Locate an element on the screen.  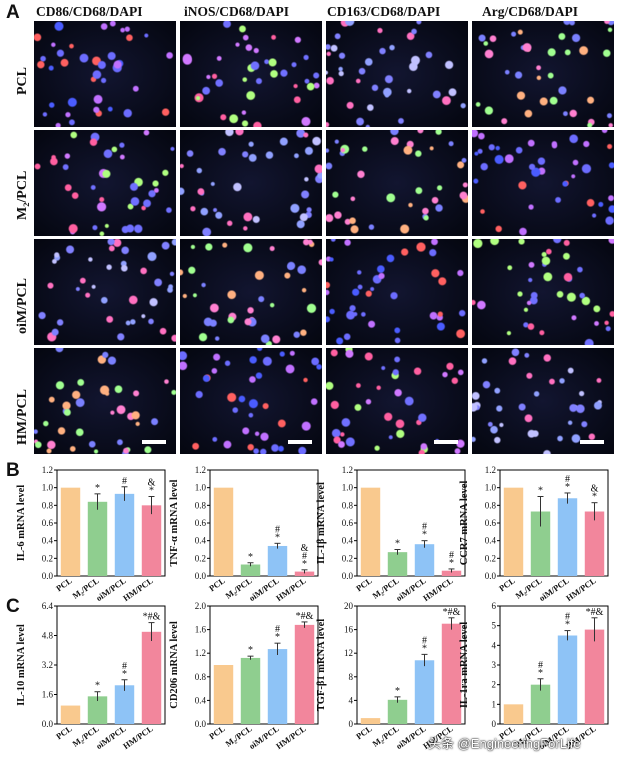
chart-6-ytick-label: 0.4 is located at coordinates (201, 700).